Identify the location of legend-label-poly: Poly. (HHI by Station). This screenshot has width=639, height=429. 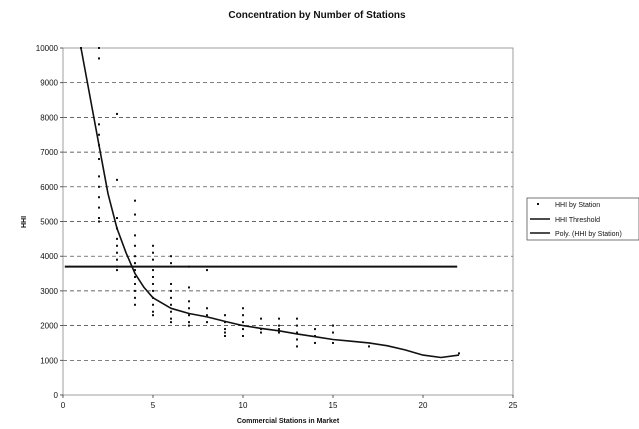
(588, 234).